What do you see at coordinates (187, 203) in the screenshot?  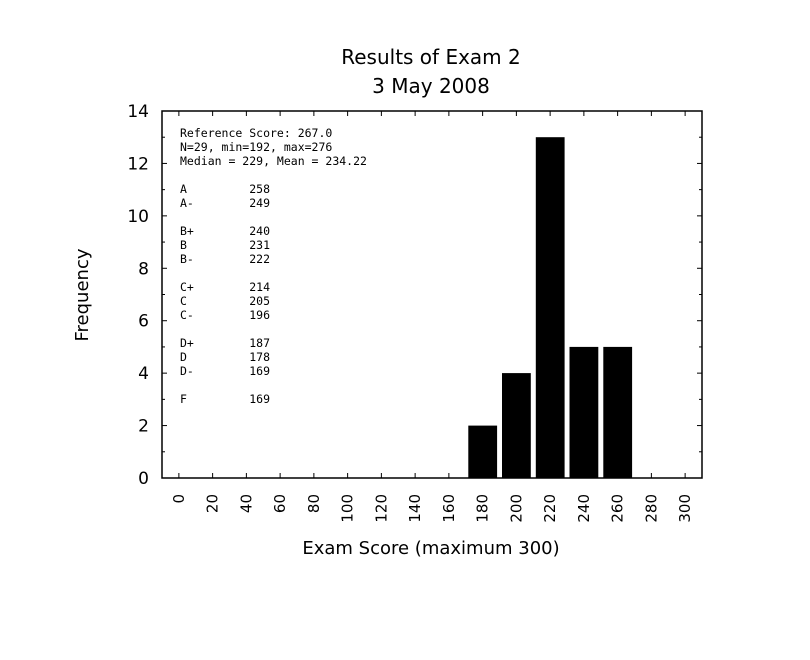 I see `grade-letter: A-` at bounding box center [187, 203].